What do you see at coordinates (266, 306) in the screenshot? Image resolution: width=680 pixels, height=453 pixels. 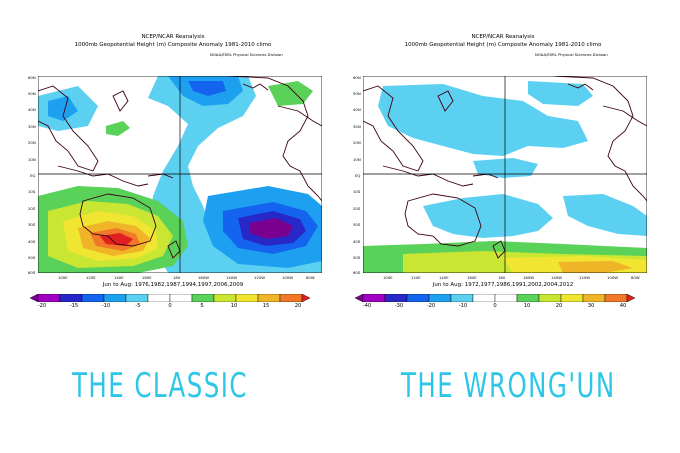 I see `colorbar-tick: 15` at bounding box center [266, 306].